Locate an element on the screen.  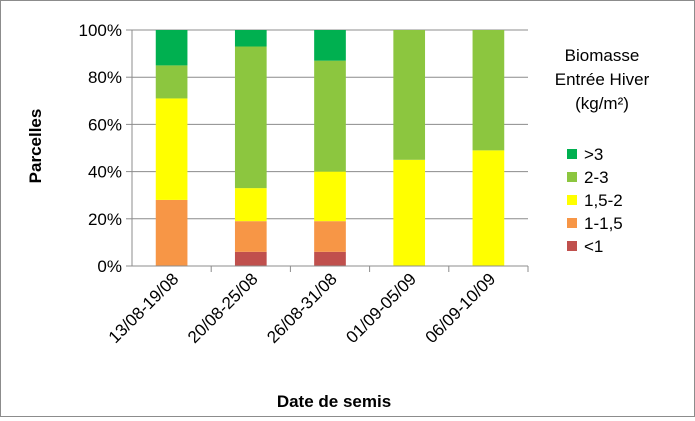
y-tick-label: 80% is located at coordinates (105, 77).